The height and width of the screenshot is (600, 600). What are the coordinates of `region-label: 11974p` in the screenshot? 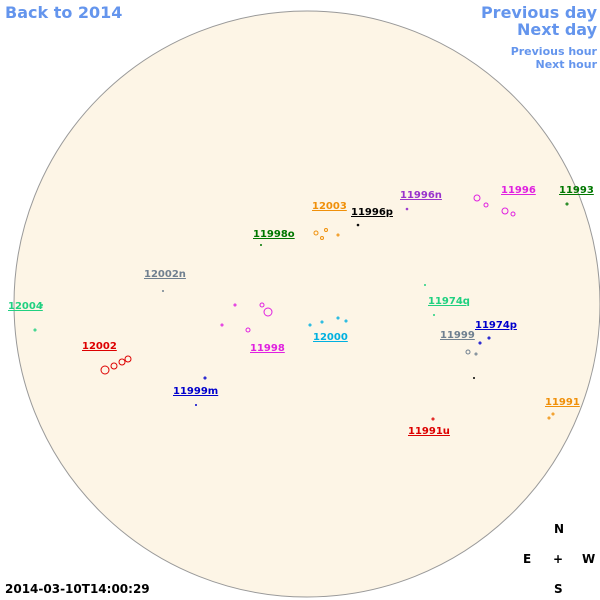 It's located at (496, 325).